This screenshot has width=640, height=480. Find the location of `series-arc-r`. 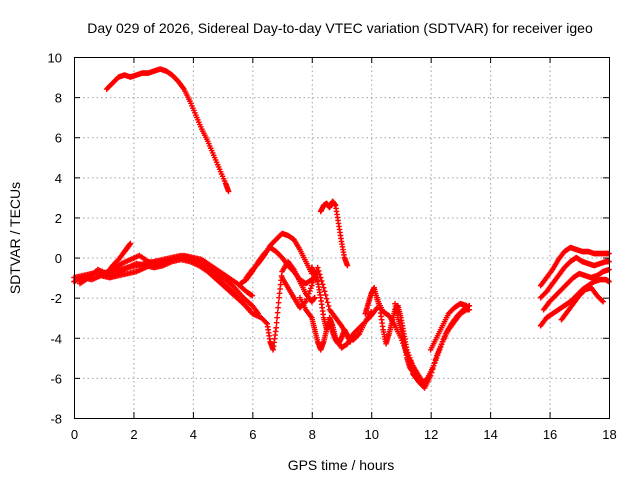

series-arc-r is located at coordinates (574, 266).